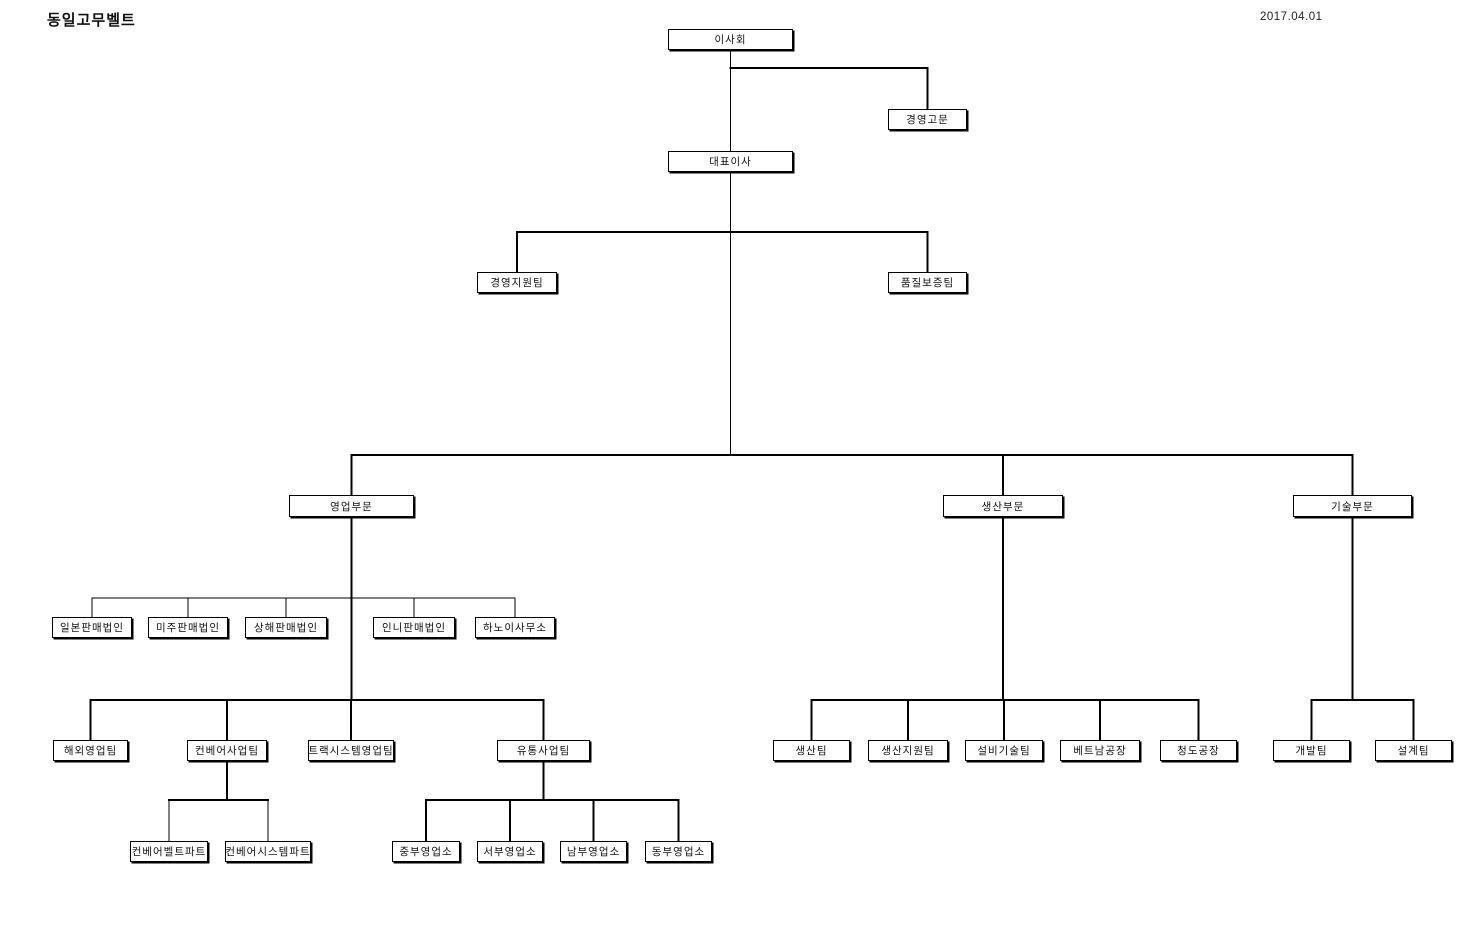  I want to click on org-node-design: 설계팀, so click(1413, 750).